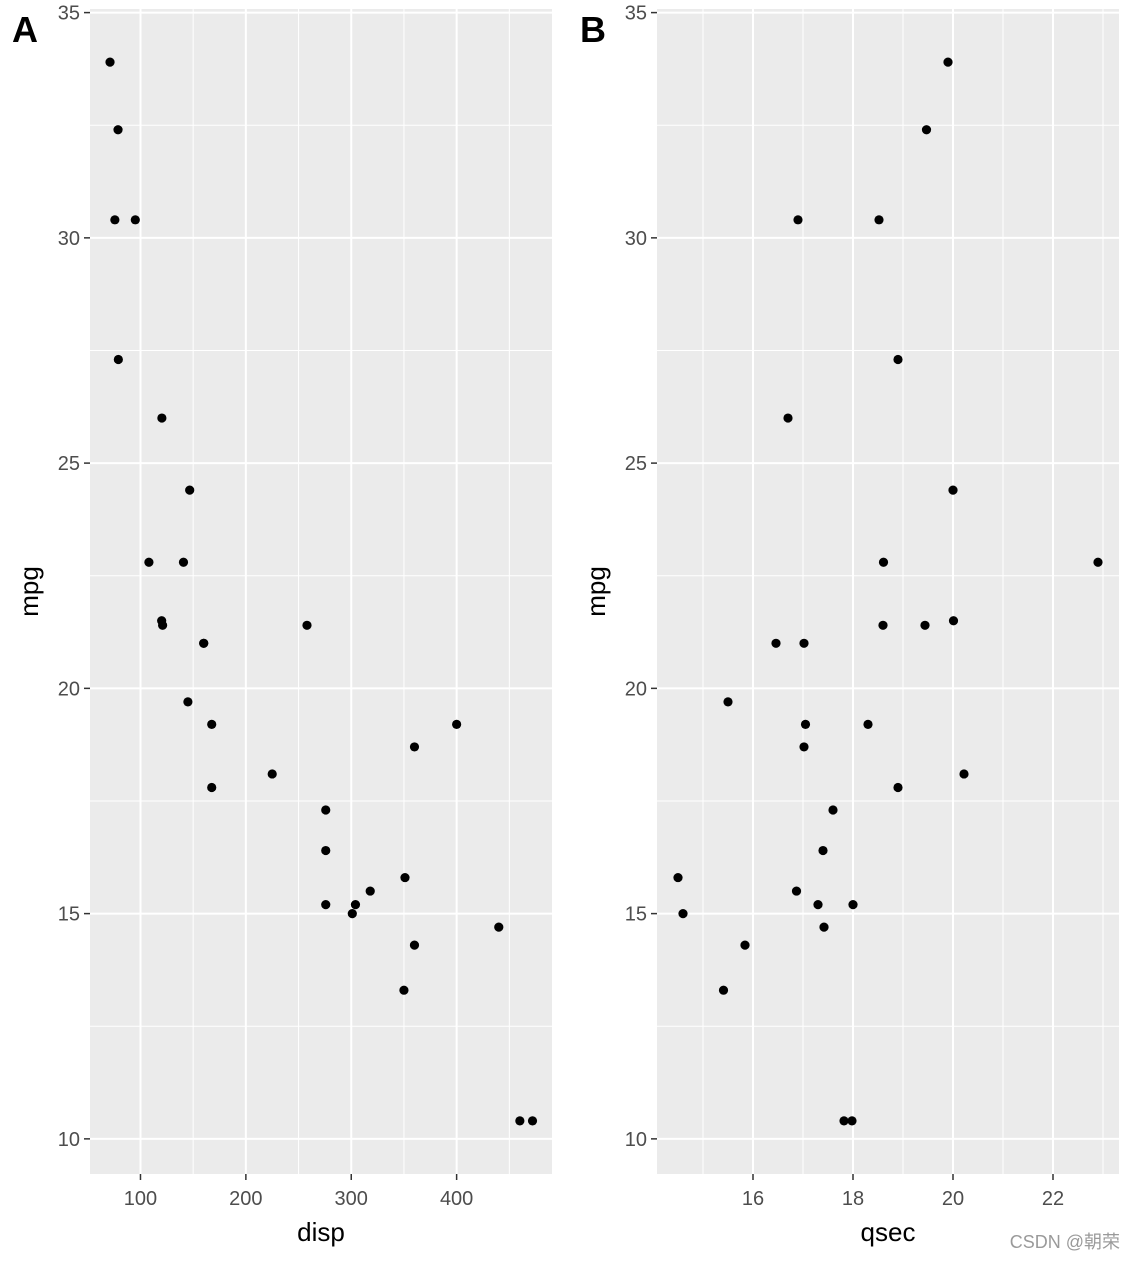 Image resolution: width=1134 pixels, height=1262 pixels. What do you see at coordinates (593, 29) in the screenshot?
I see `panel-tag: B` at bounding box center [593, 29].